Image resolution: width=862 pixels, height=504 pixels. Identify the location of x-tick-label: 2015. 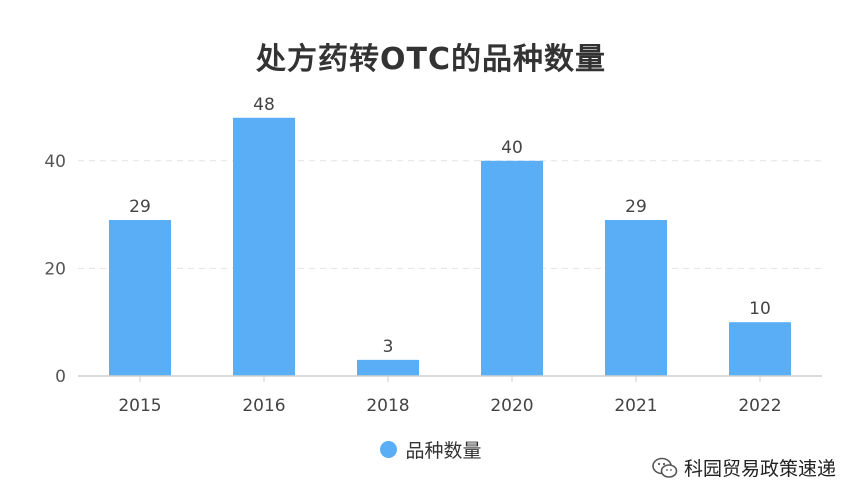
(139, 406).